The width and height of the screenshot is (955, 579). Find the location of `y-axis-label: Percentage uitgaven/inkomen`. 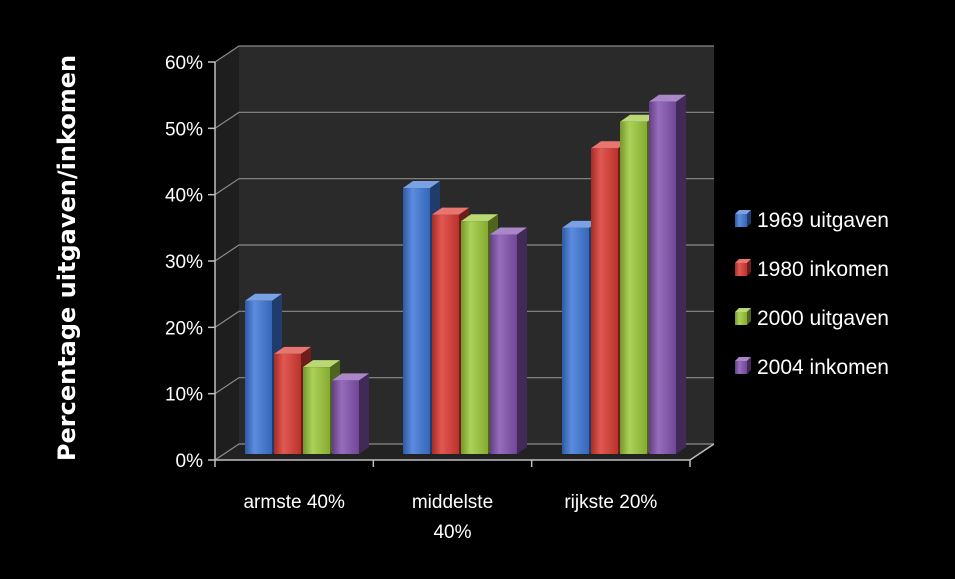

y-axis-label: Percentage uitgaven/inkomen is located at coordinates (67, 258).